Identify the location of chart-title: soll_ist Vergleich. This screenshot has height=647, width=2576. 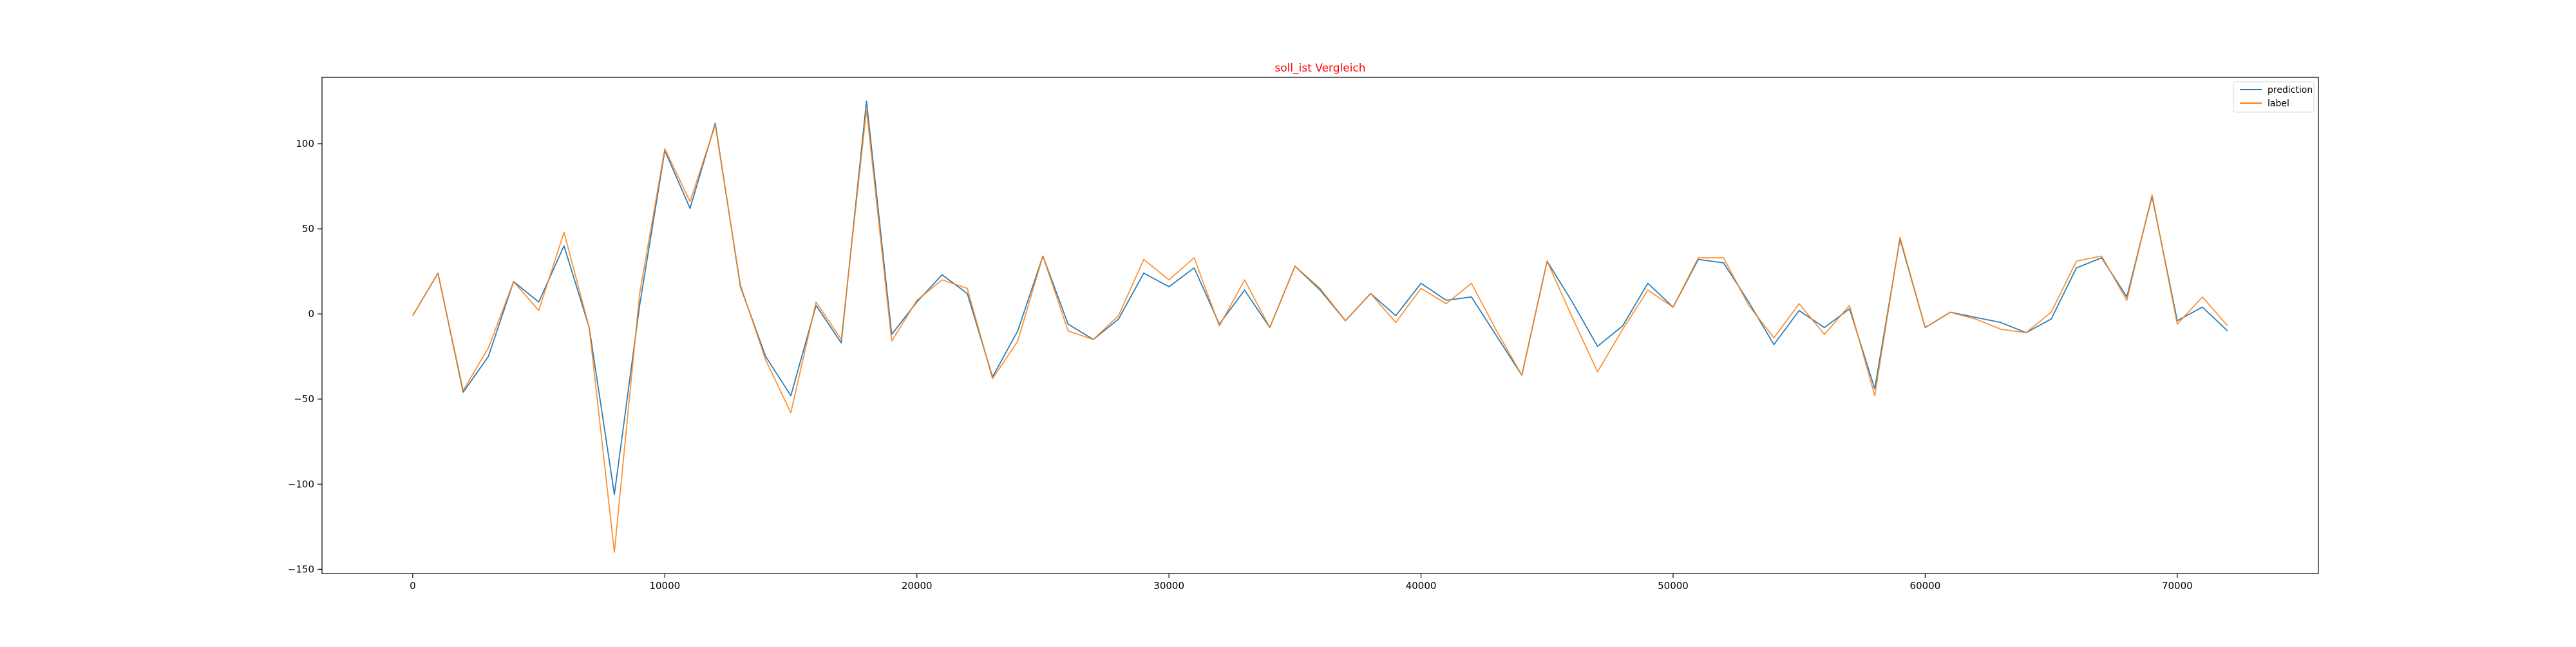
(1319, 68).